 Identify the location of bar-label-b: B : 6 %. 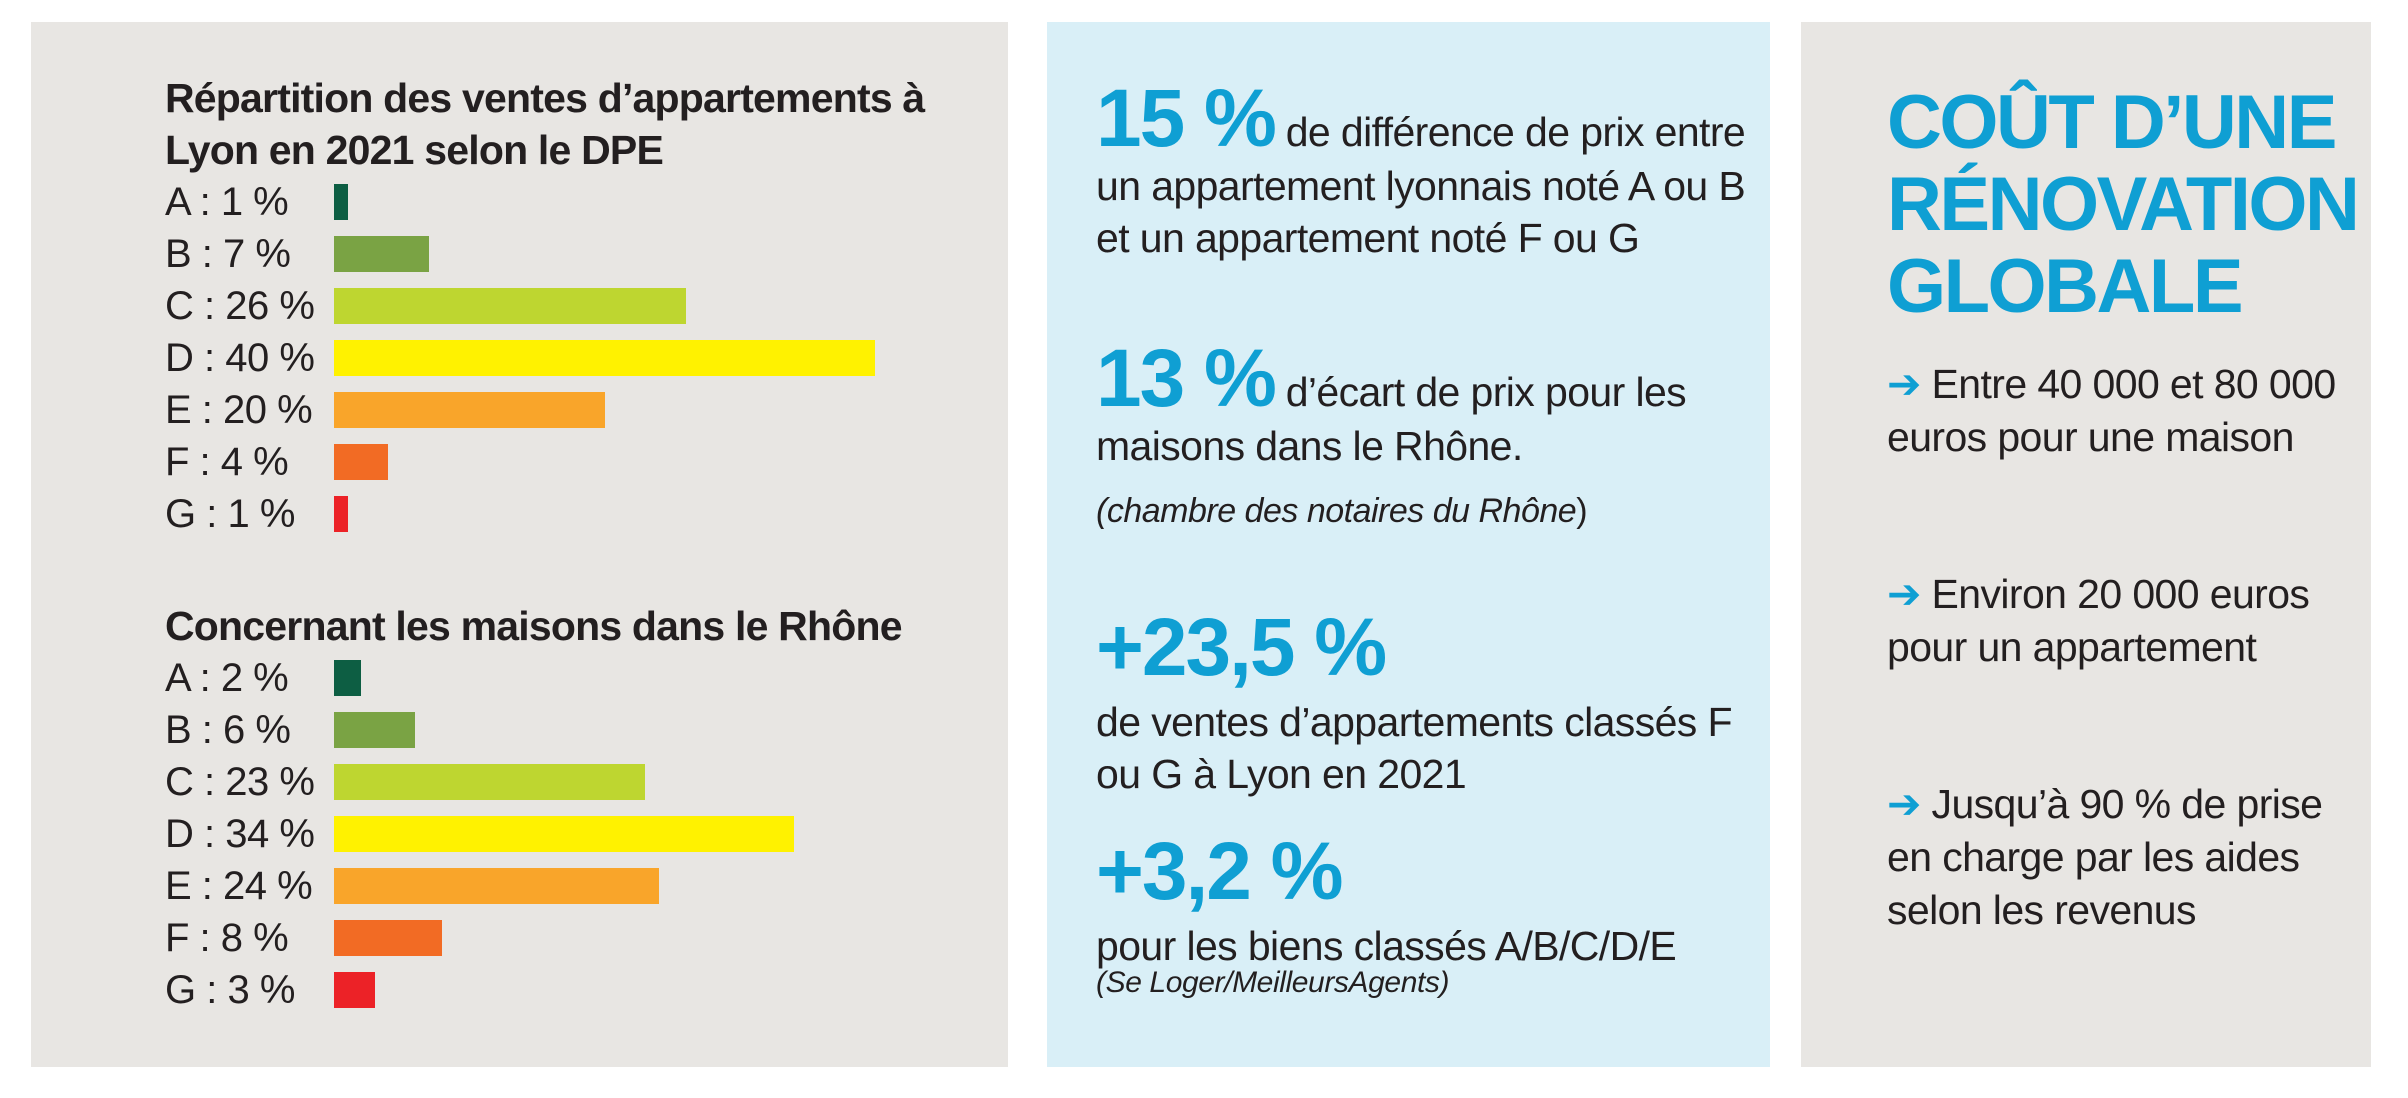
(228, 730).